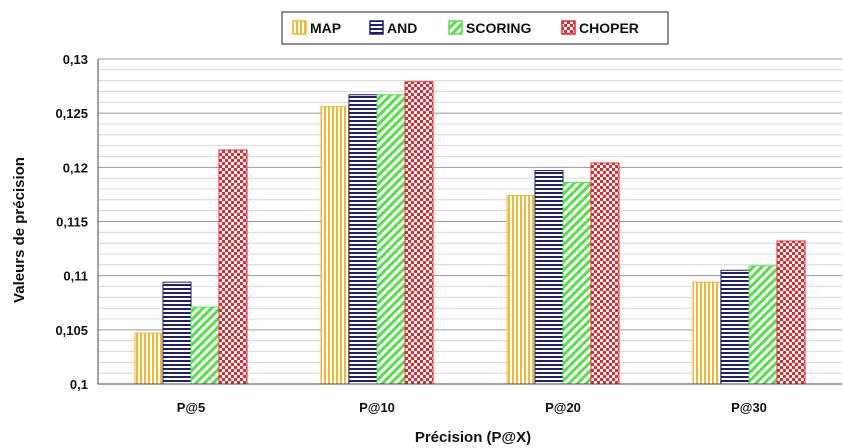 This screenshot has height=448, width=843. I want to click on legend-label-and: AND, so click(402, 28).